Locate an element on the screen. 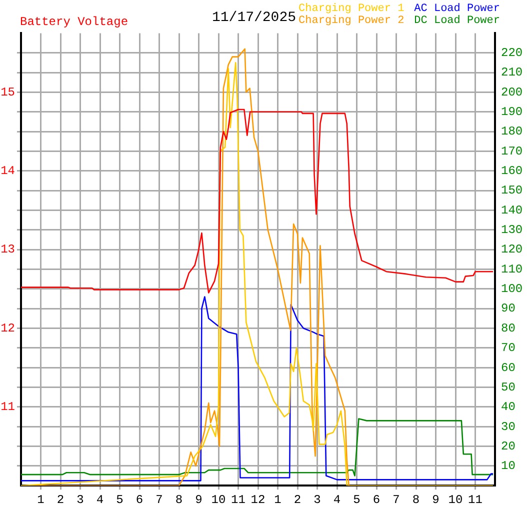 The width and height of the screenshot is (527, 510). y2-tick-label: 90 is located at coordinates (508, 309).